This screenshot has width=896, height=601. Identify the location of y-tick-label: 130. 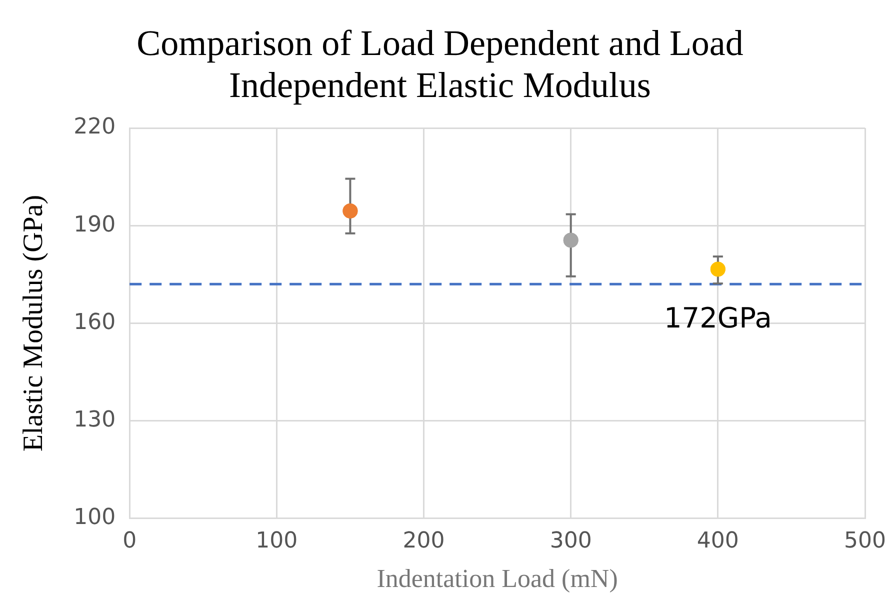
(95, 420).